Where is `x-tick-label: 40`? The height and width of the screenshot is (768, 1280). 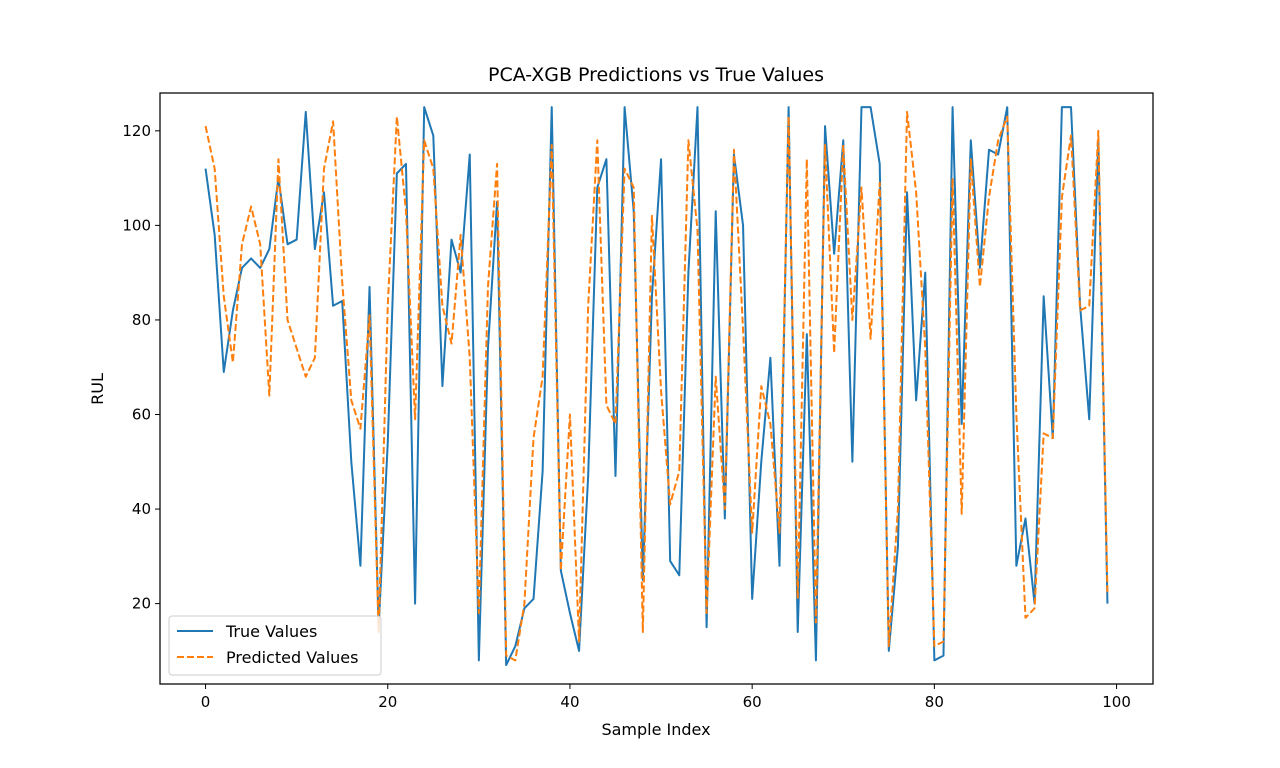
x-tick-label: 40 is located at coordinates (569, 702).